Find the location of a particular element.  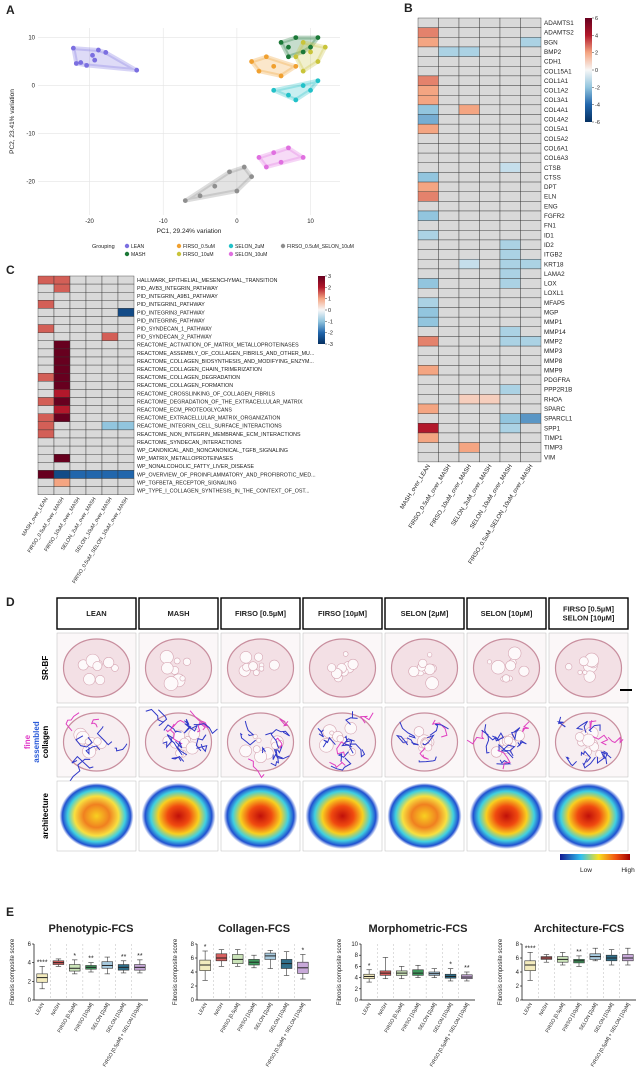

column-label: FIRSO_0.5uM_over_MASH is located at coordinates (430, 497).